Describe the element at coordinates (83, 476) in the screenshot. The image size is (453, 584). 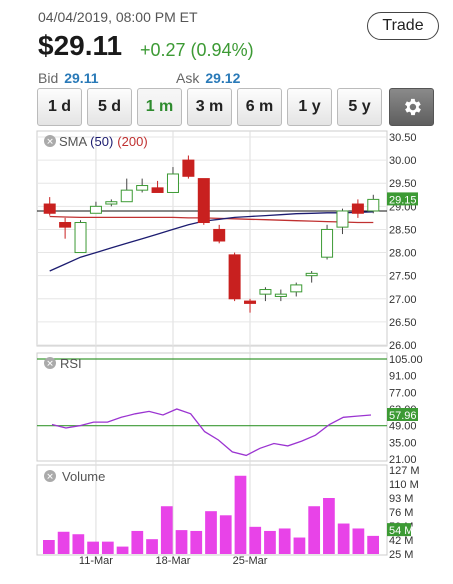
I see `volume-label: Volume` at that location.